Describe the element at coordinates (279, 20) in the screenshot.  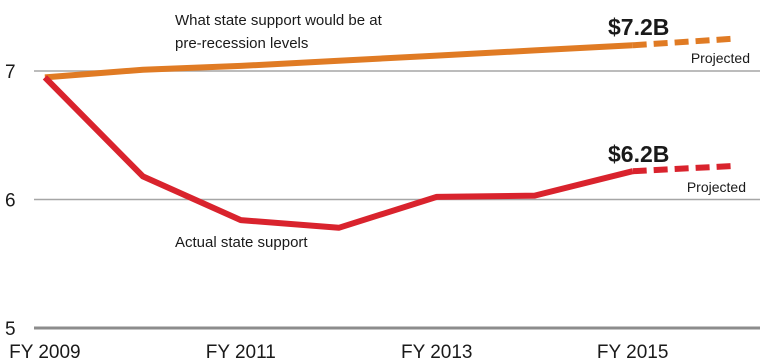
I see `pre-recession-label-line-1: What state support would be at` at that location.